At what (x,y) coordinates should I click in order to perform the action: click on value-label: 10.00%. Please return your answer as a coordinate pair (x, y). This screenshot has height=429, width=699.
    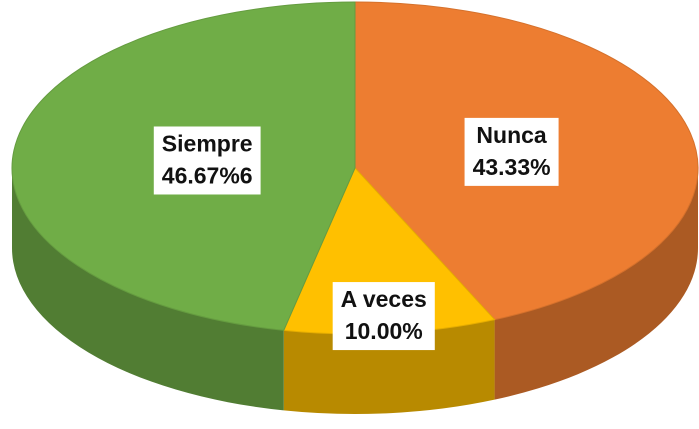
    Looking at the image, I should click on (384, 331).